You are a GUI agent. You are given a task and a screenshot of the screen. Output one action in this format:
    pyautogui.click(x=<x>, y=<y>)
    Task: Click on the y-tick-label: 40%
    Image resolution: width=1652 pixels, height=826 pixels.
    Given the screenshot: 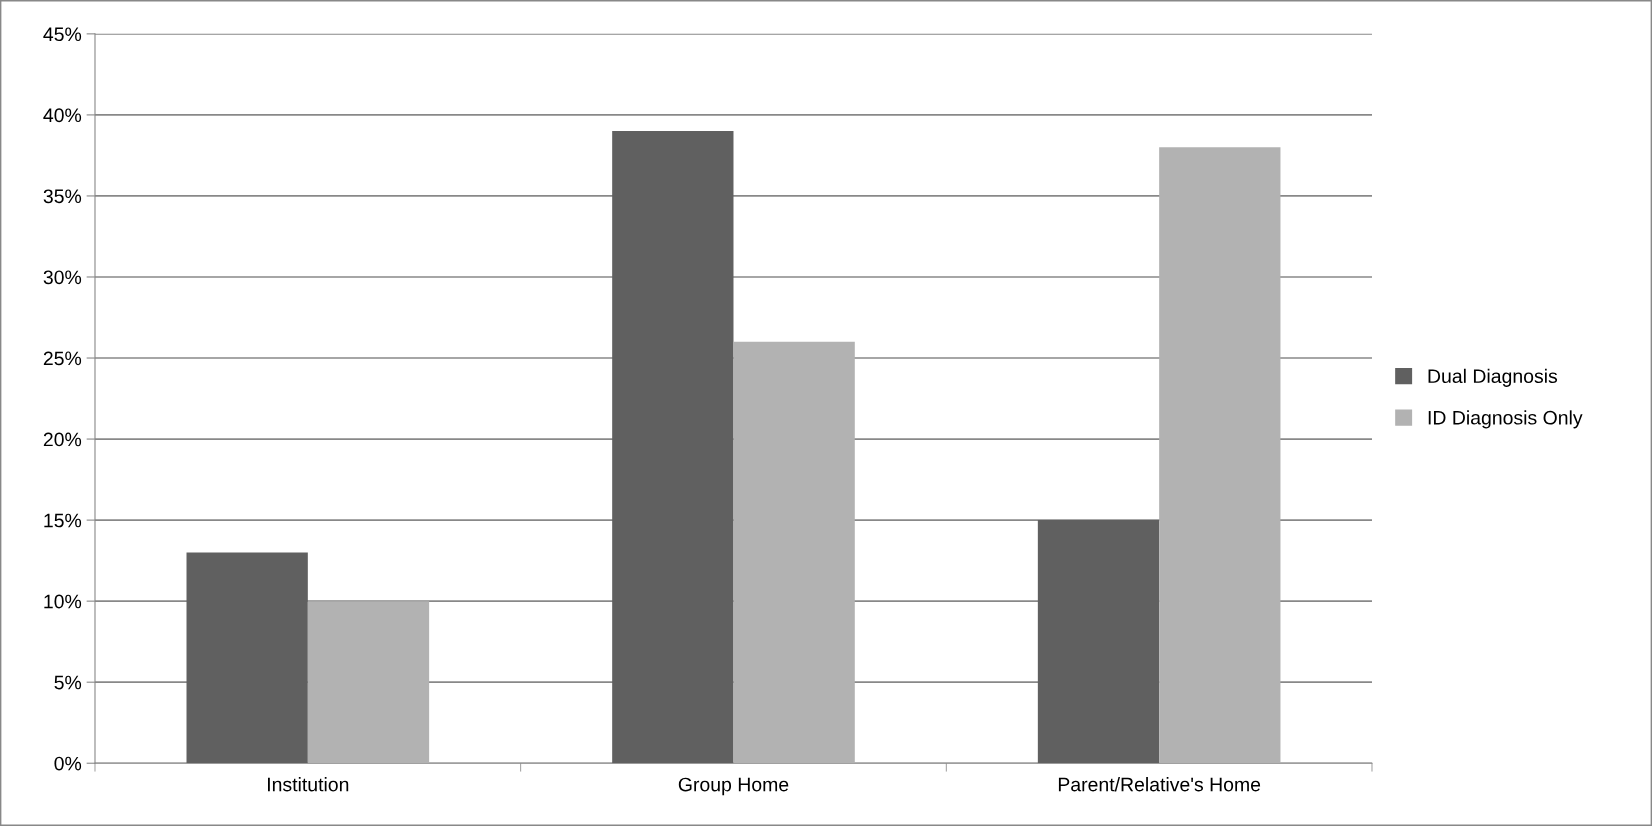 What is the action you would take?
    pyautogui.click(x=62, y=115)
    